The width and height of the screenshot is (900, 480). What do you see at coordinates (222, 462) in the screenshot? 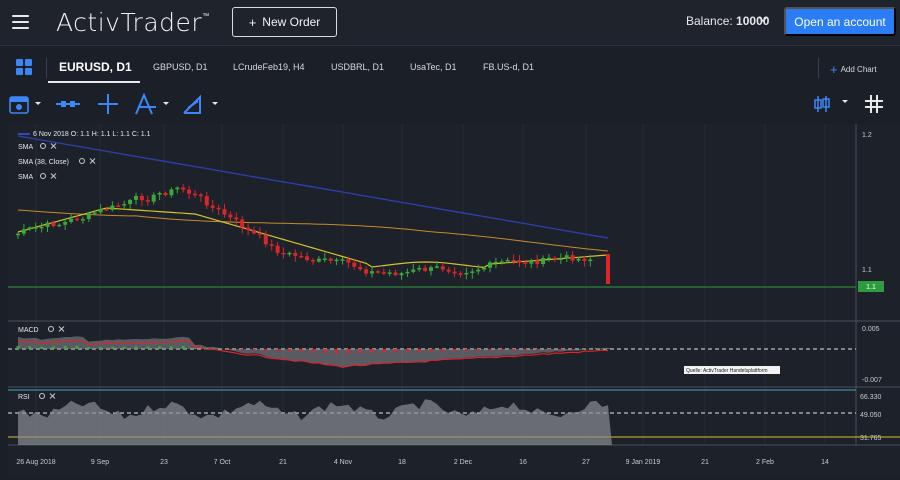
I see `x-axis-label: 7 Oct` at bounding box center [222, 462].